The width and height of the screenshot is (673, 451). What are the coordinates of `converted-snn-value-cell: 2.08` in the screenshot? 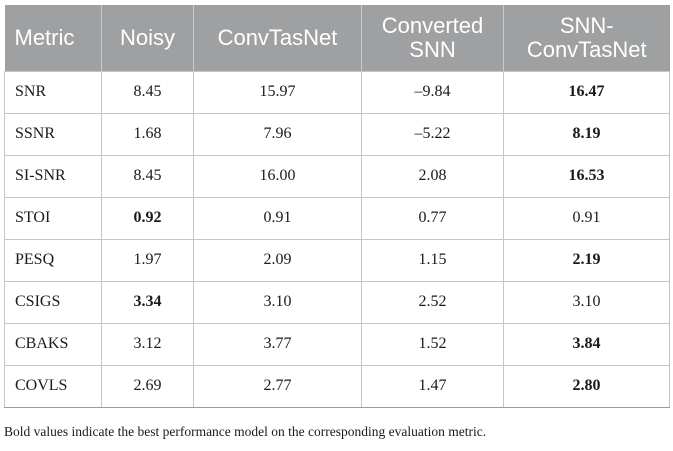 It's located at (432, 176).